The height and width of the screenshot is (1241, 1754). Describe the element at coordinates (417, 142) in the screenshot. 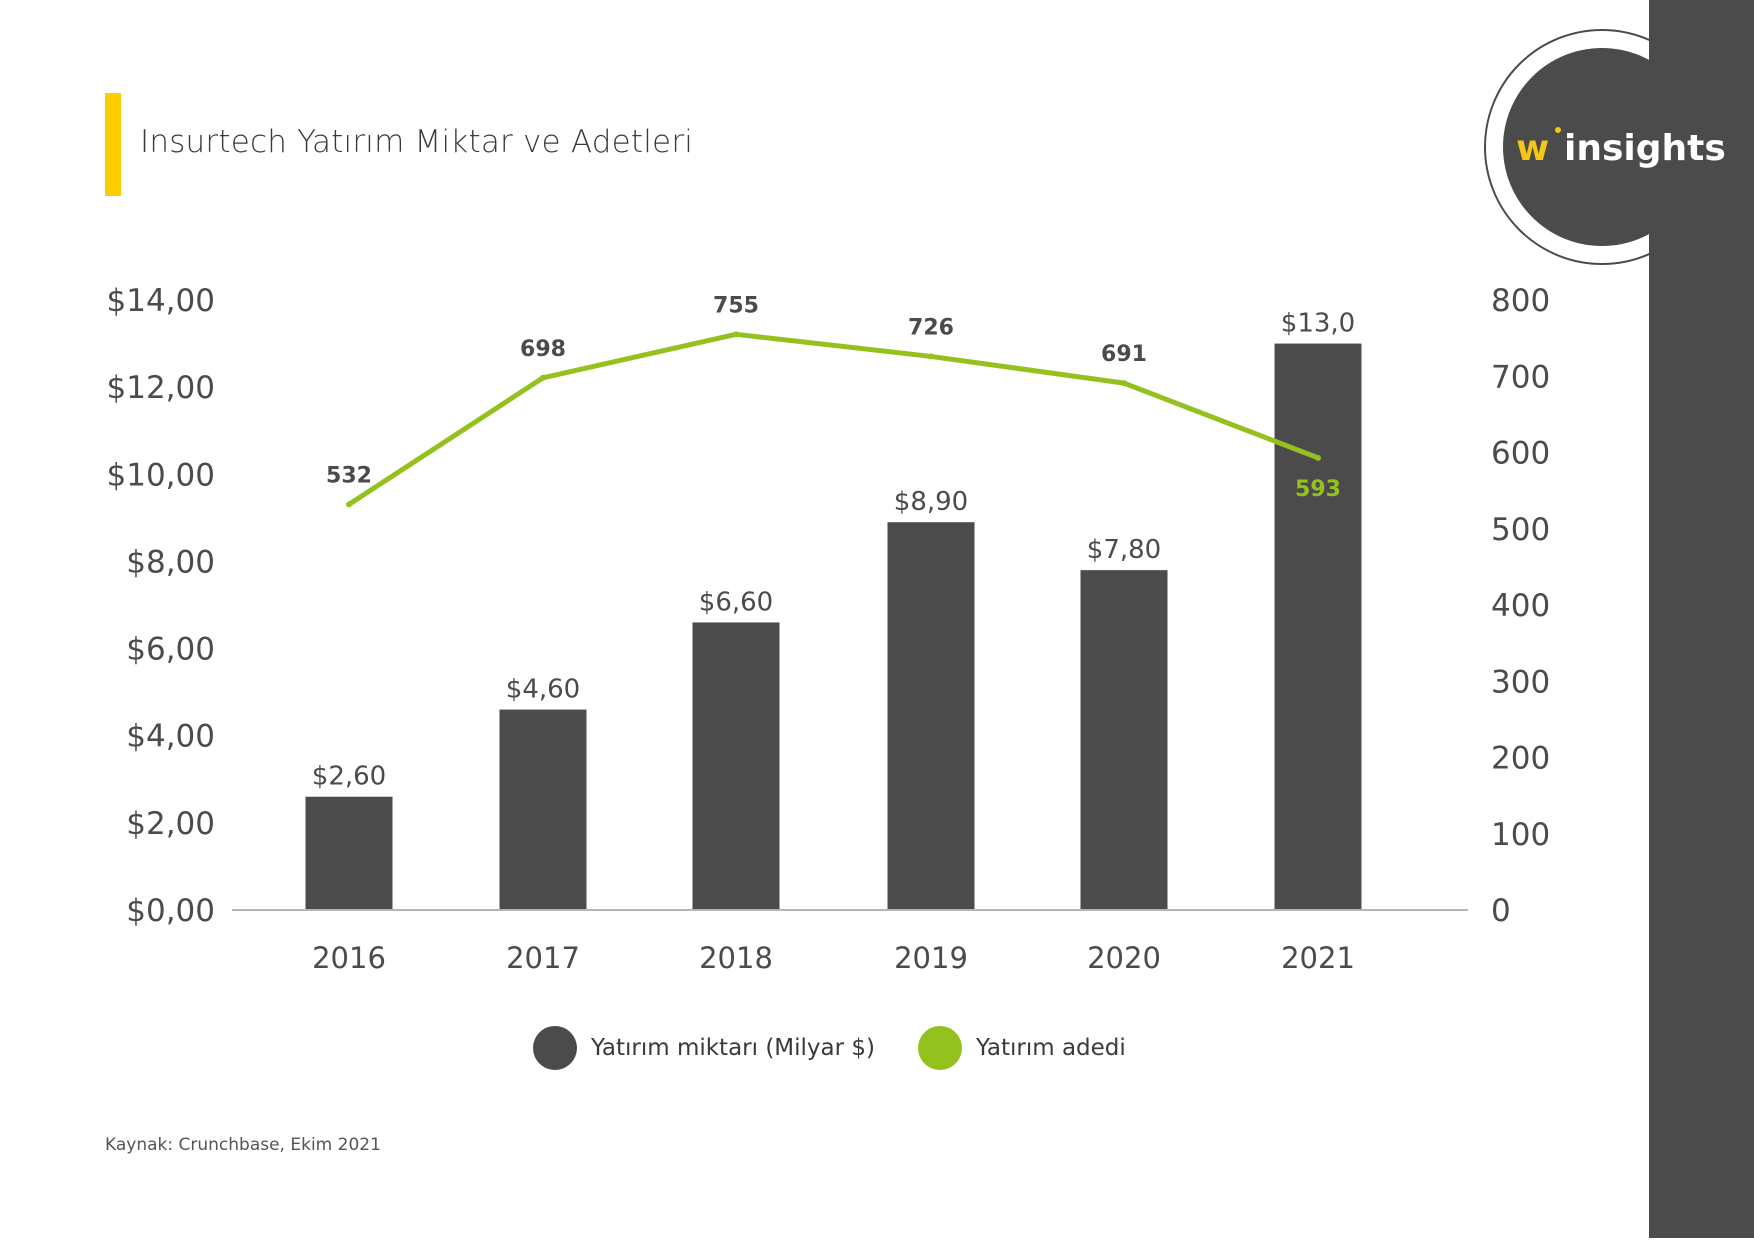

I see `chart-title: Insurtech Yatırım Miktar ve Adetleri` at that location.